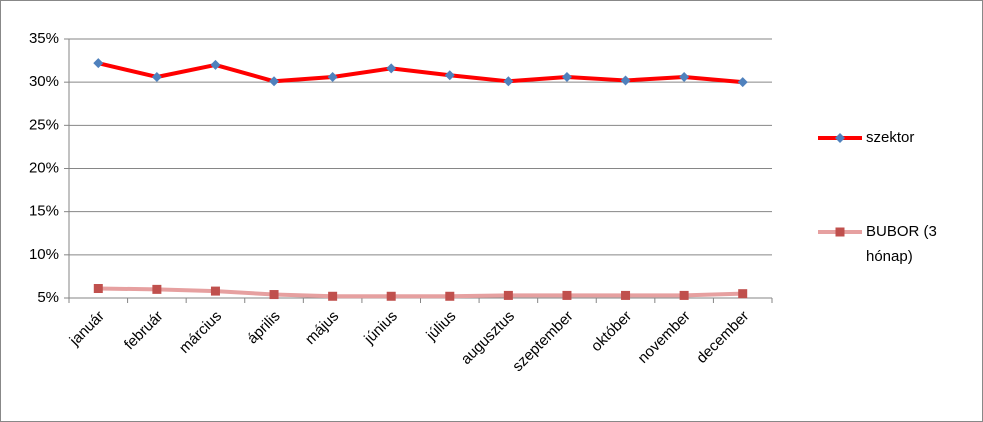 The width and height of the screenshot is (983, 422). I want to click on legend-label: BUBOR (3 hónap), so click(901, 244).